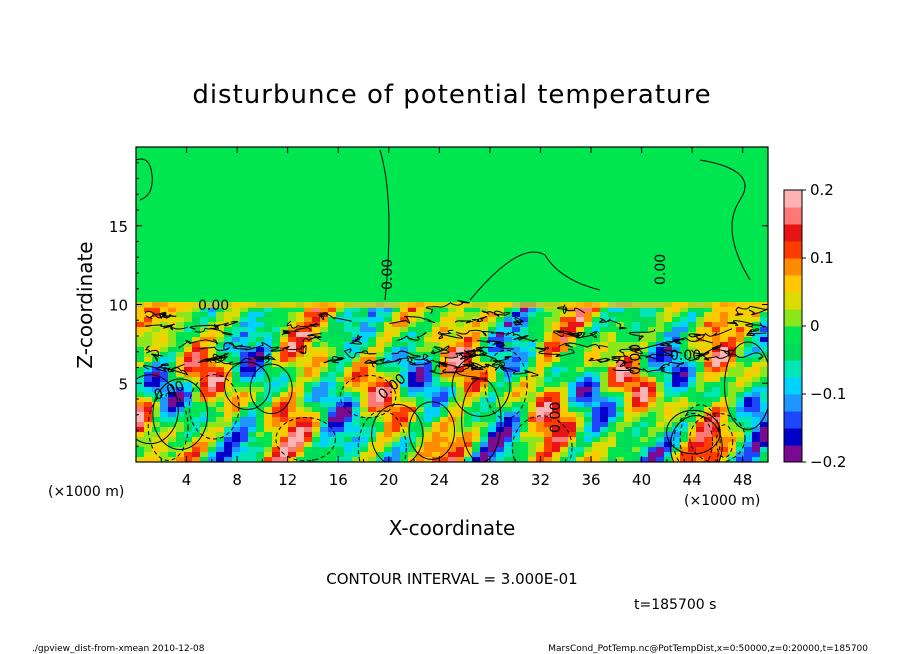 This screenshot has height=654, width=904. I want to click on contour-line, so click(518, 321).